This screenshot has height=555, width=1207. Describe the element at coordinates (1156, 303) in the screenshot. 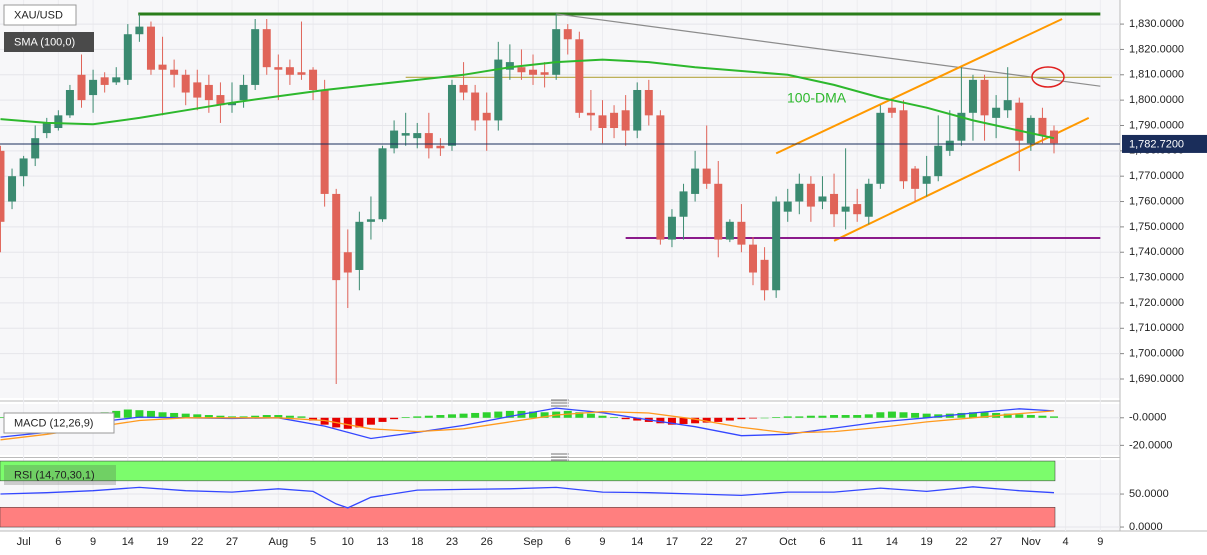

I see `y-tick-label: 1,720.0000` at that location.